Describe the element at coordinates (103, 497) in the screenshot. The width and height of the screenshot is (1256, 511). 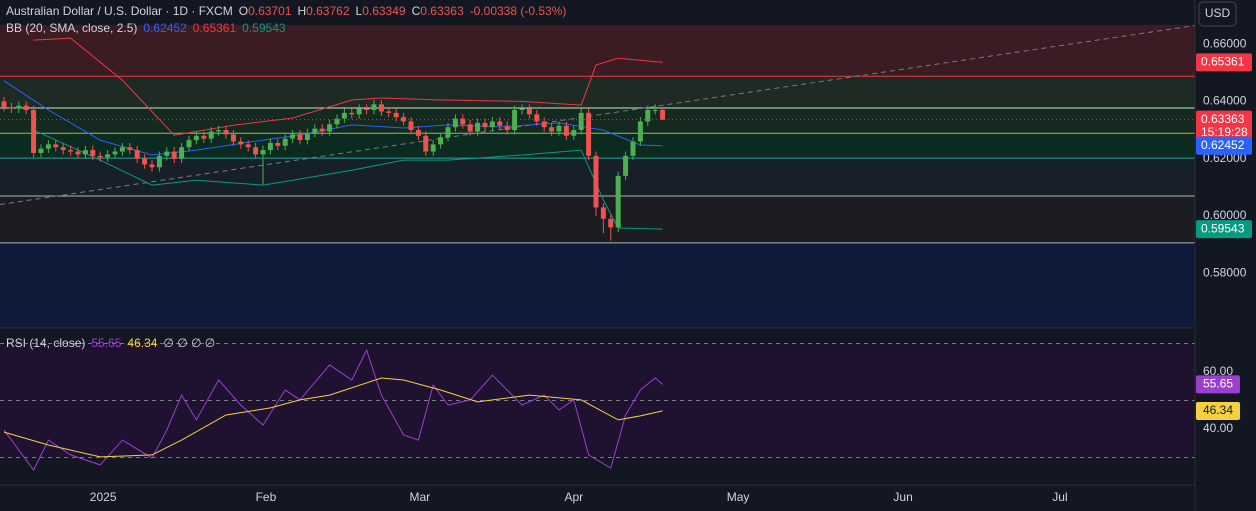
I see `x-tick-label: 2025` at that location.